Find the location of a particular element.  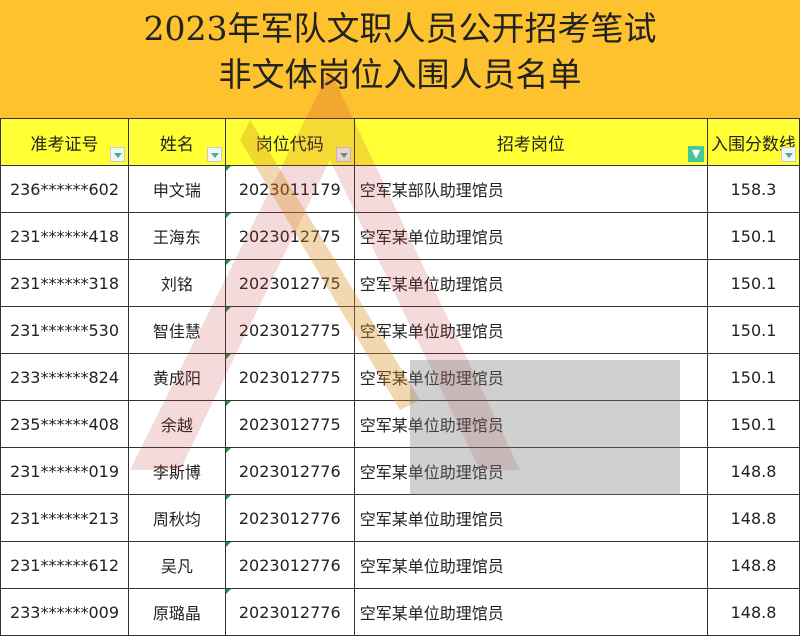

table-cell: 231******530 is located at coordinates (64, 330).